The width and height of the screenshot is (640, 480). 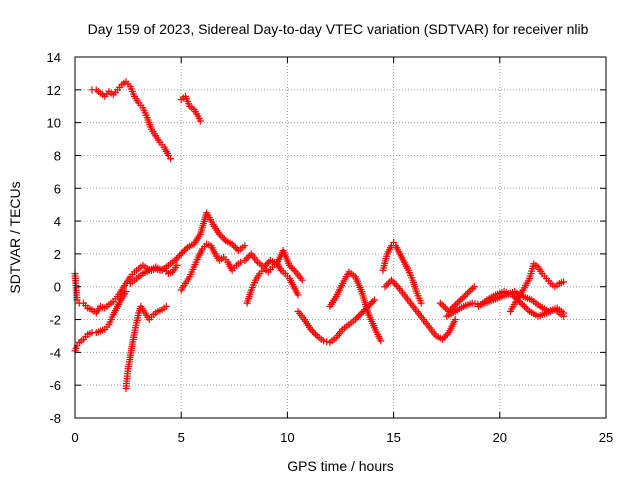 What do you see at coordinates (181, 437) in the screenshot?
I see `x-tick-label: 5` at bounding box center [181, 437].